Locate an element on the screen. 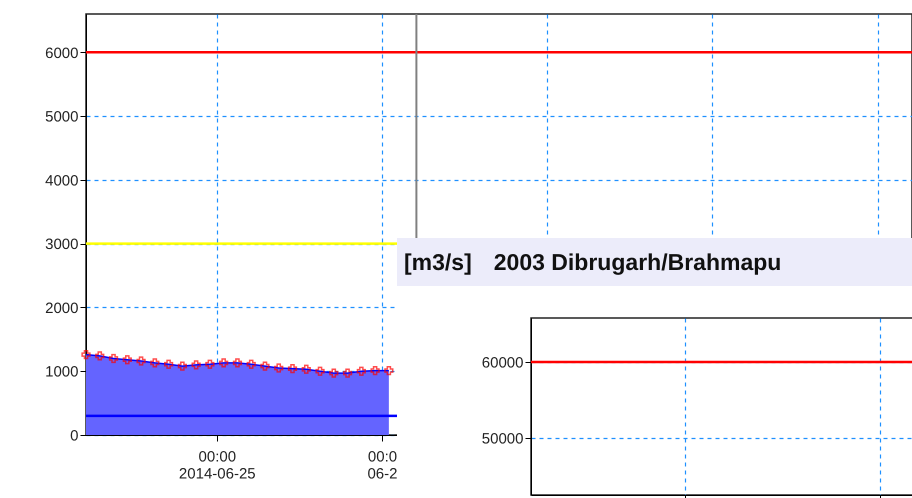  y-tick-label: 2000 is located at coordinates (61, 308).